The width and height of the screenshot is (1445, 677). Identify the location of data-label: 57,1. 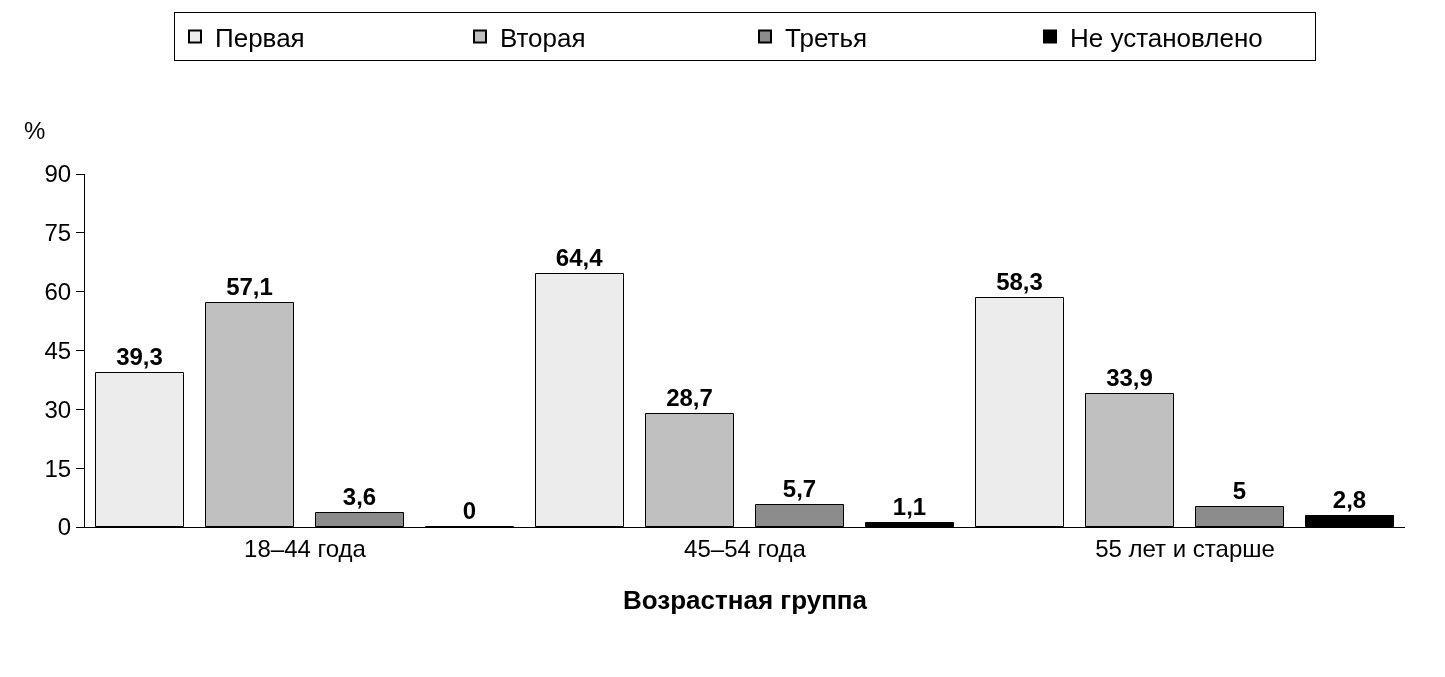
(249, 286).